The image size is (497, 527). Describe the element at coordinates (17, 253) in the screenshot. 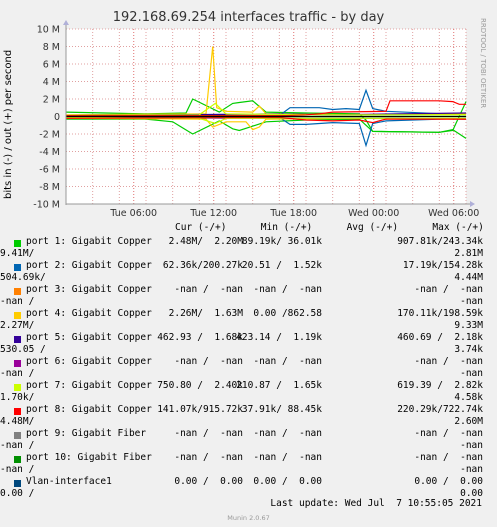

I see `legend-max-wrap-left: 9.41M/` at that location.